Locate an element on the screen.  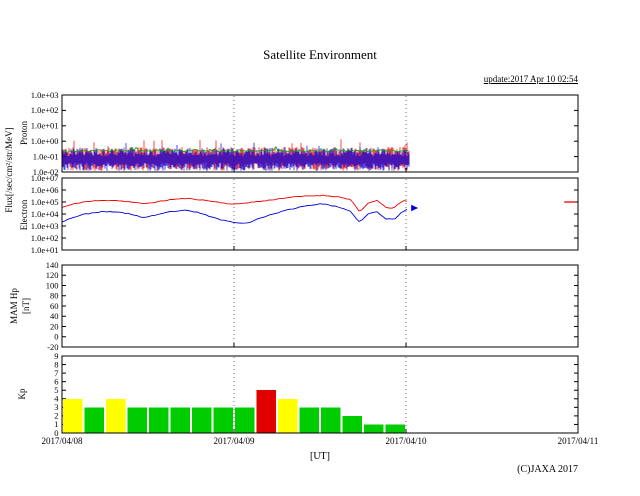
proton-y-tick-label: 1.0e+00 is located at coordinates (45, 141).